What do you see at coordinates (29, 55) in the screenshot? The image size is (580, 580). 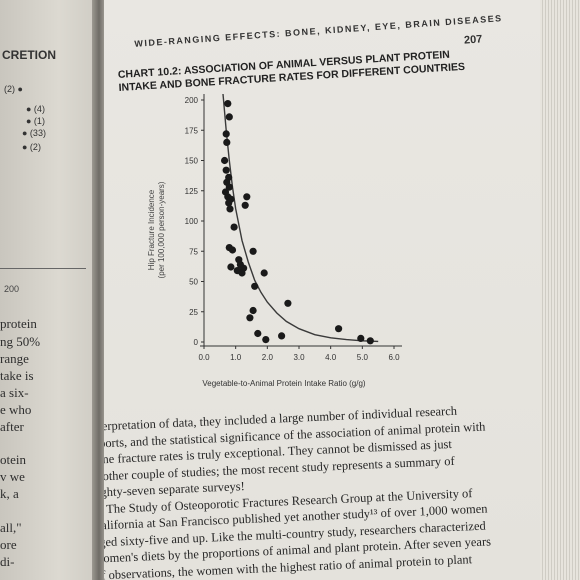 I see `left-page-heading: CRETION` at bounding box center [29, 55].